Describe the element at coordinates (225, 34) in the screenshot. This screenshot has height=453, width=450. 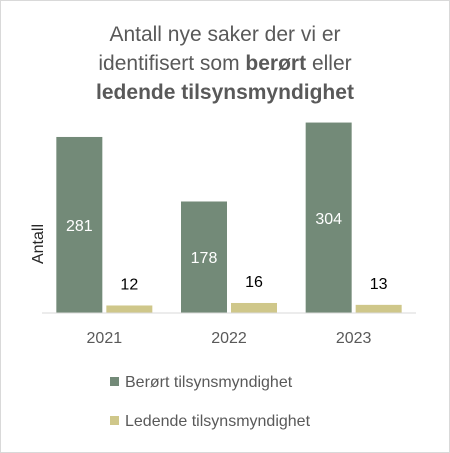
I see `title-line-1: Antall nye saker der vi er` at that location.